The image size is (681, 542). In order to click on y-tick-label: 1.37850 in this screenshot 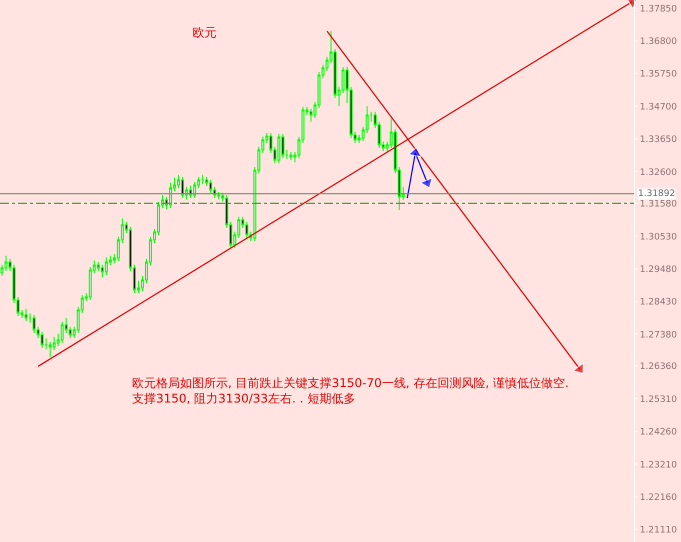, I will do `click(659, 9)`.